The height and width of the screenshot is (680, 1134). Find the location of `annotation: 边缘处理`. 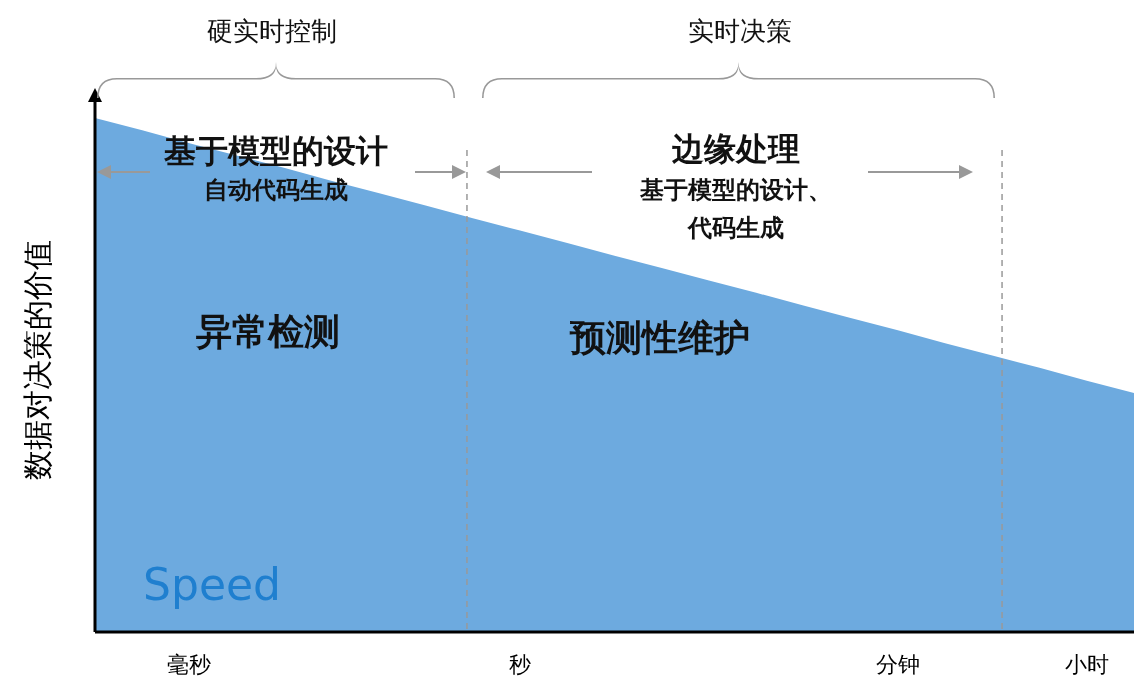

annotation: 边缘处理 is located at coordinates (735, 149).